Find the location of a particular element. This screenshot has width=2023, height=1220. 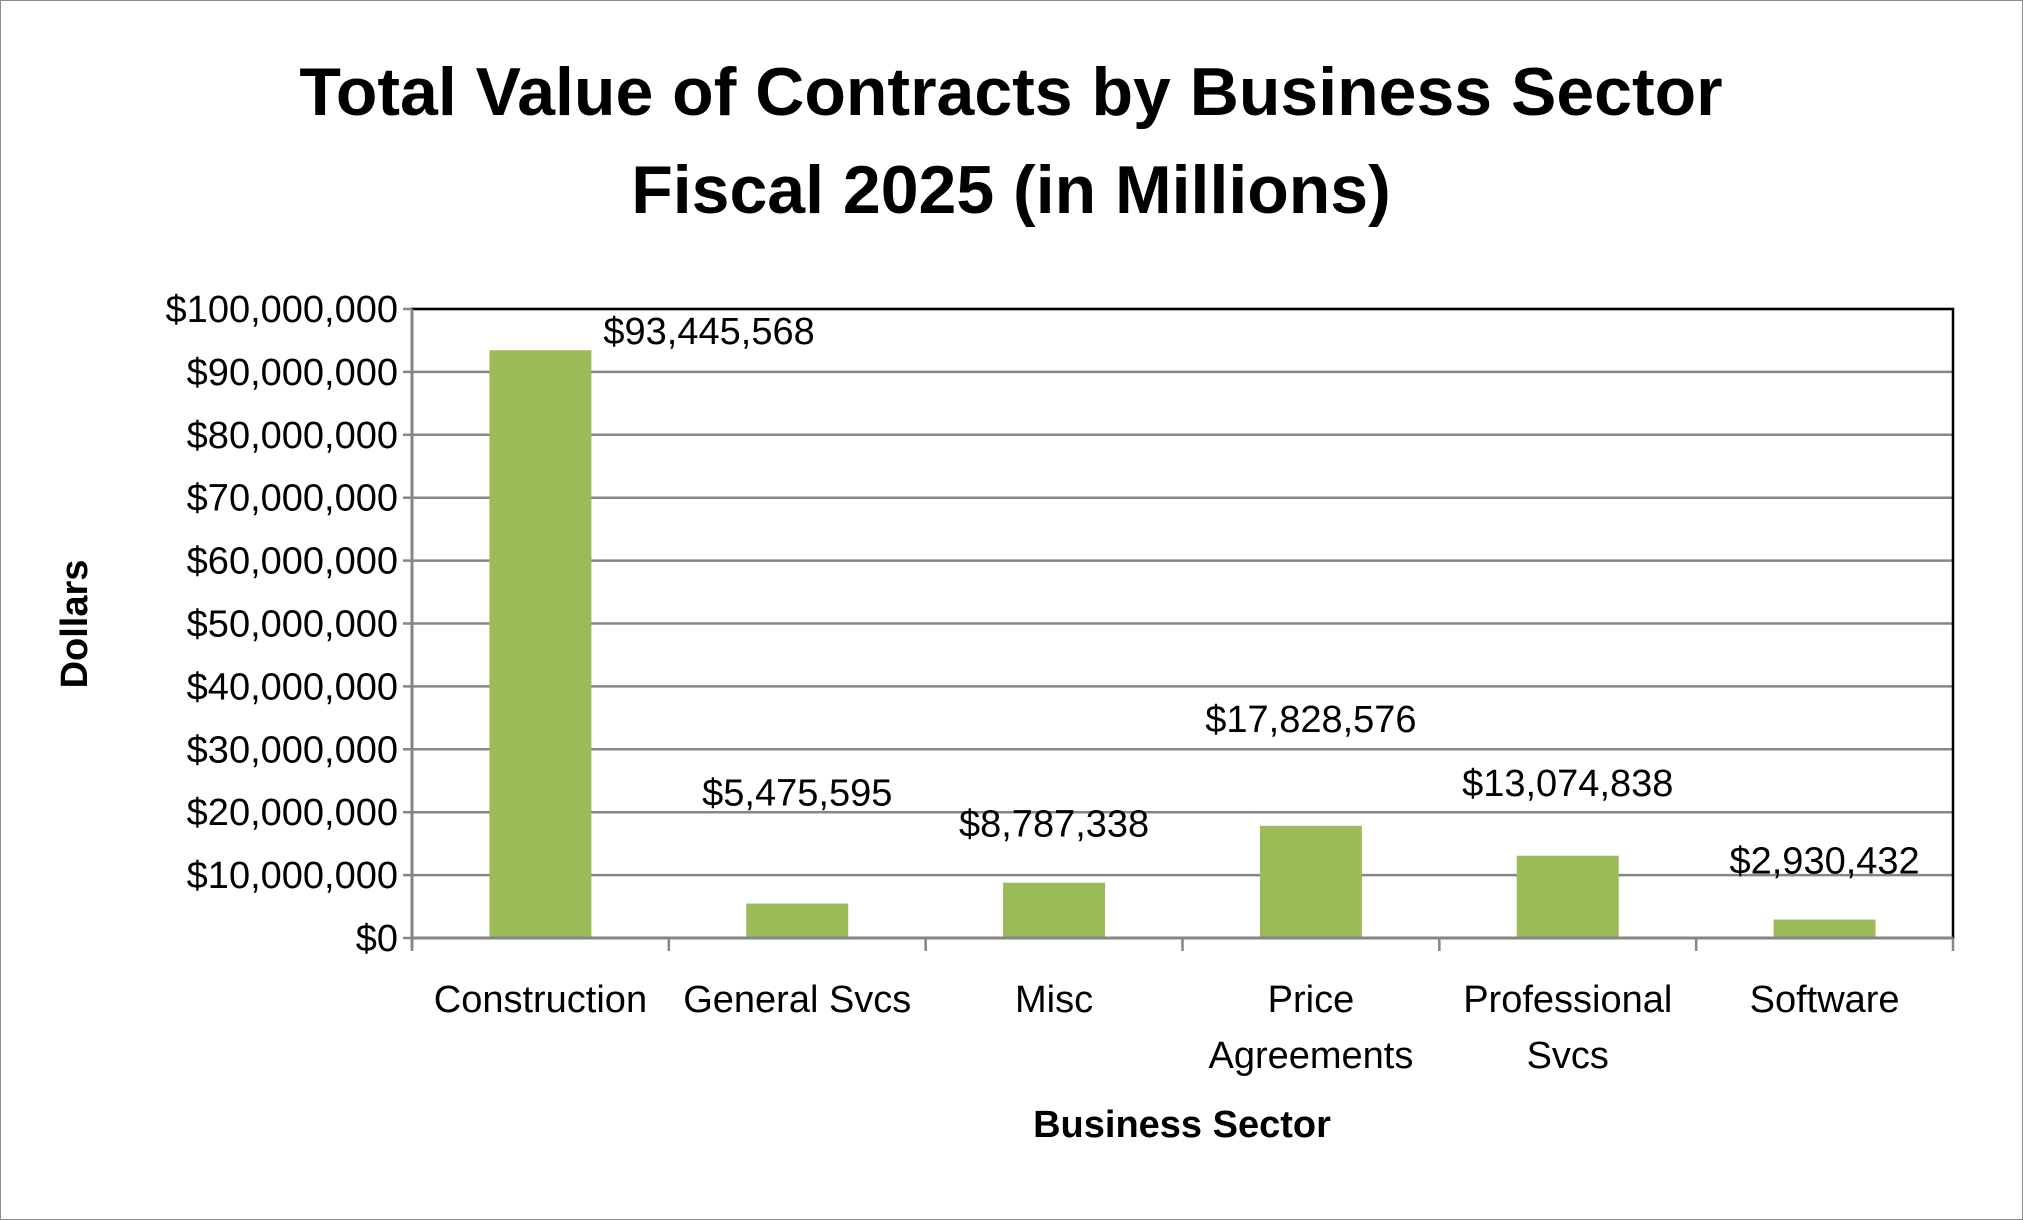

y-tick-label: $0 is located at coordinates (377, 939).